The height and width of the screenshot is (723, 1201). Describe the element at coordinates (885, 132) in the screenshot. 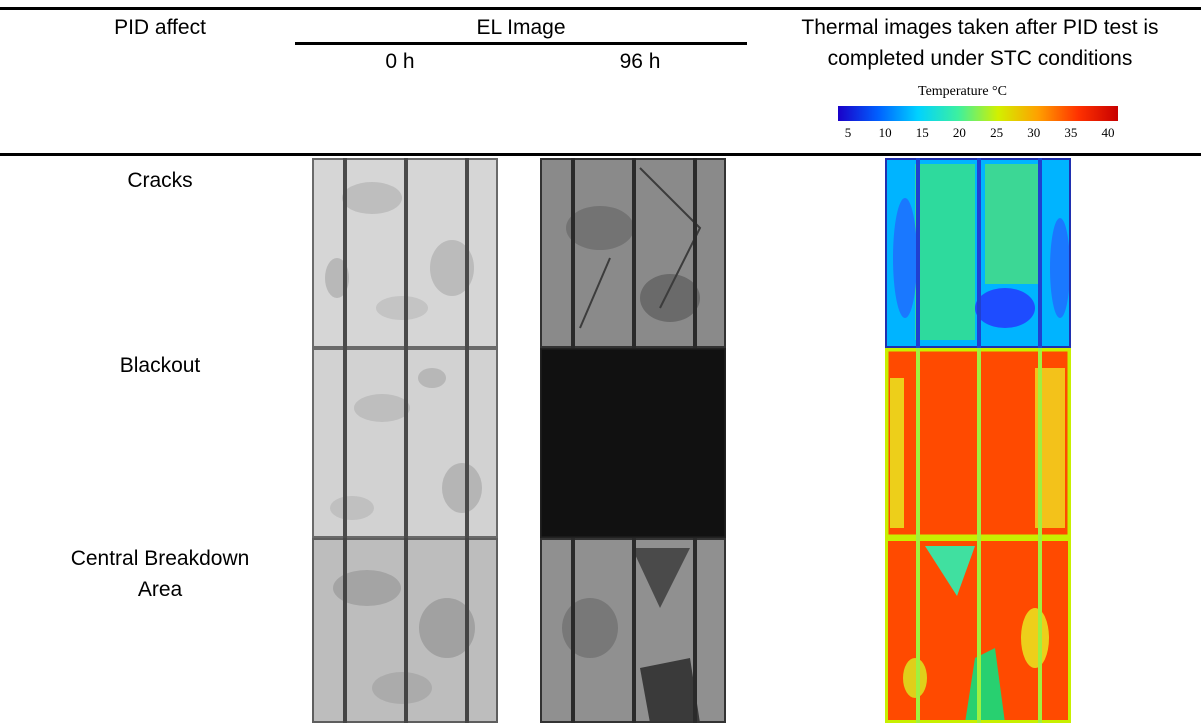

I see `colorbar-tick-label: 10` at that location.